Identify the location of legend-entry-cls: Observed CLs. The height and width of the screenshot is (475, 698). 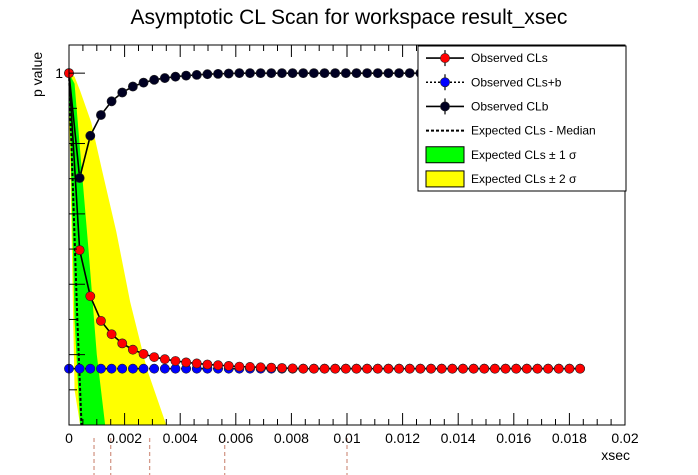
(487, 58).